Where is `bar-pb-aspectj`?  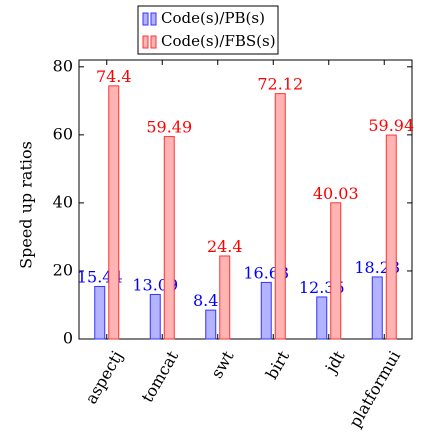 bar-pb-aspectj is located at coordinates (100, 312).